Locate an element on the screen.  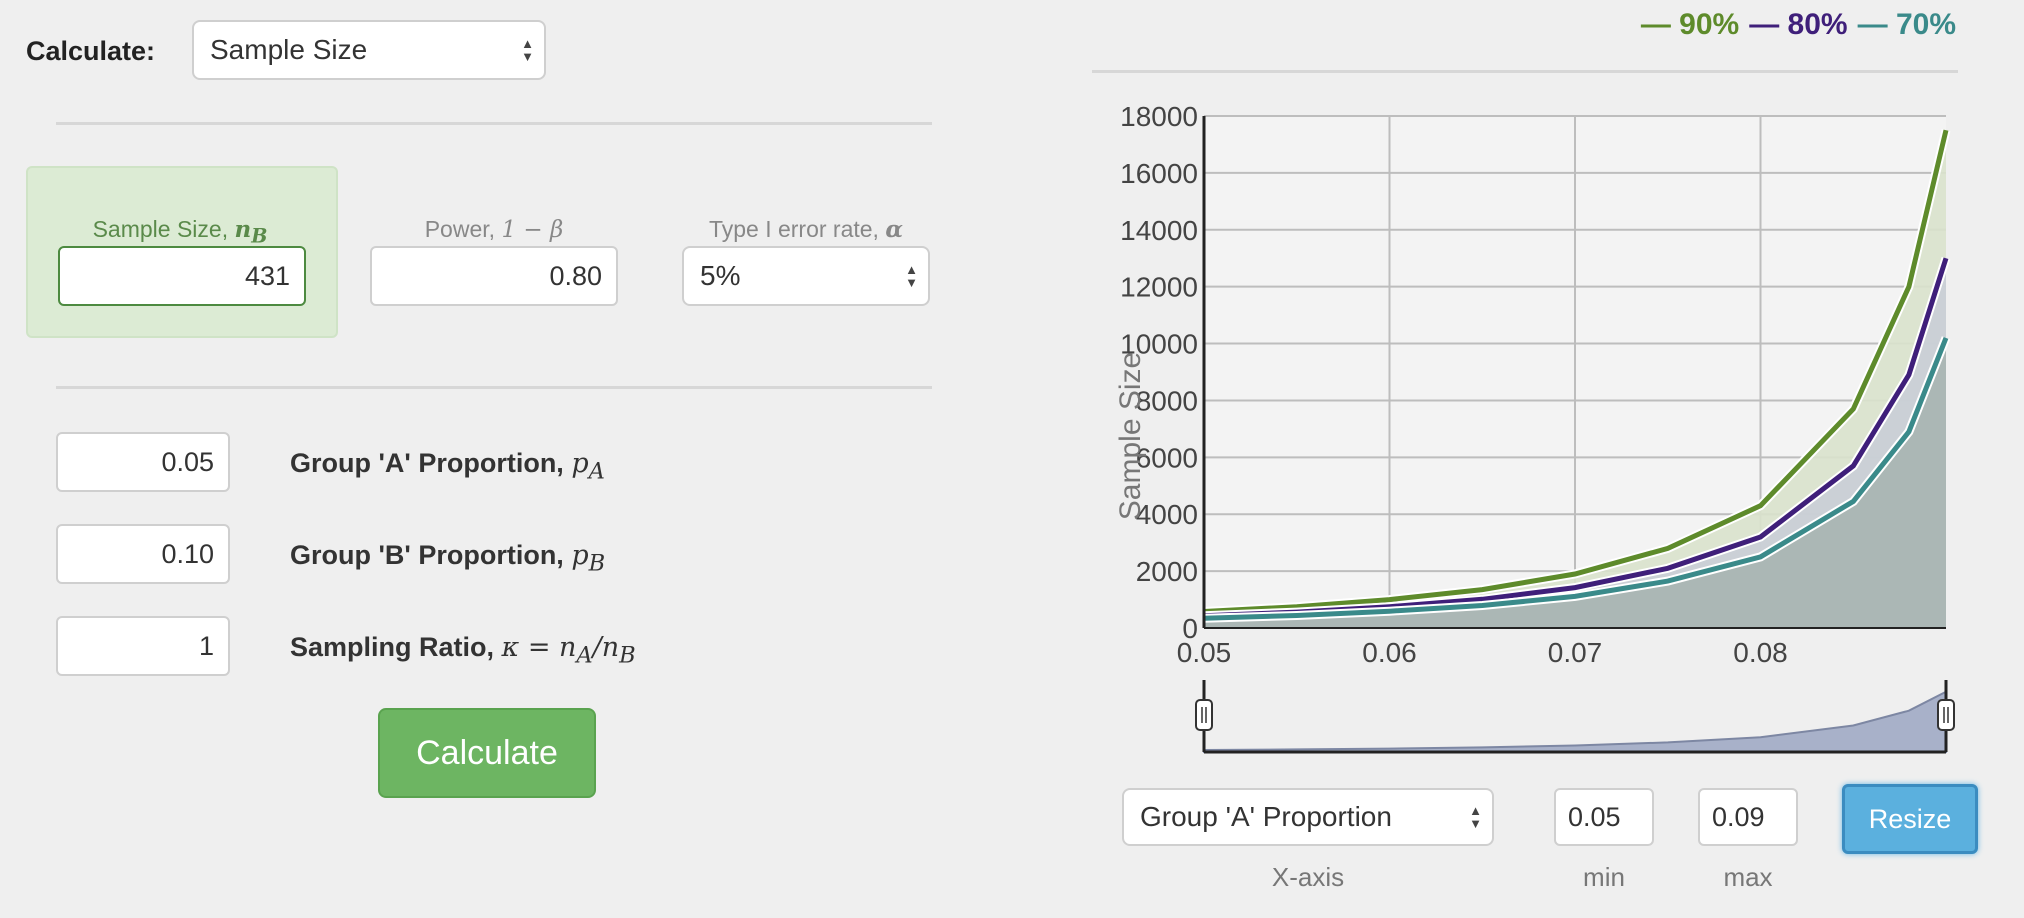
calculate-button: Calculate is located at coordinates (487, 753).